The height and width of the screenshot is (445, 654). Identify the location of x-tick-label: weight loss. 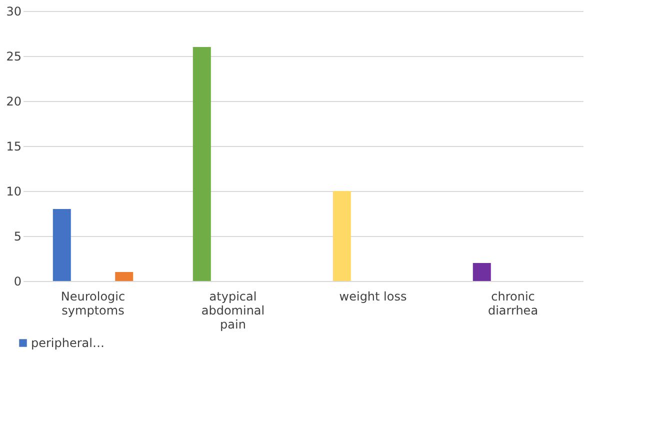
(373, 297).